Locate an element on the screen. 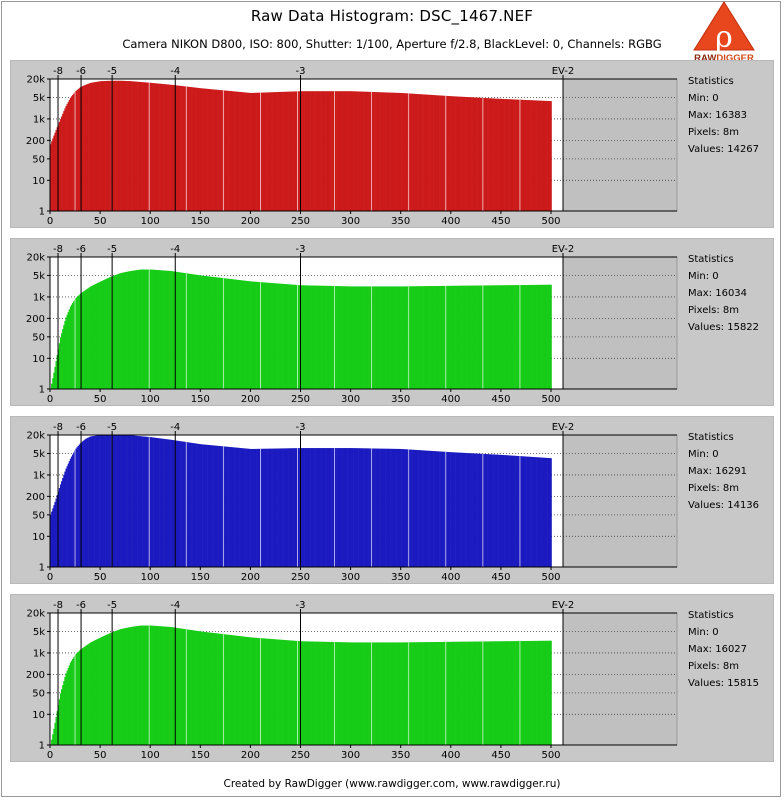  x-tick-label: 150 is located at coordinates (200, 399).